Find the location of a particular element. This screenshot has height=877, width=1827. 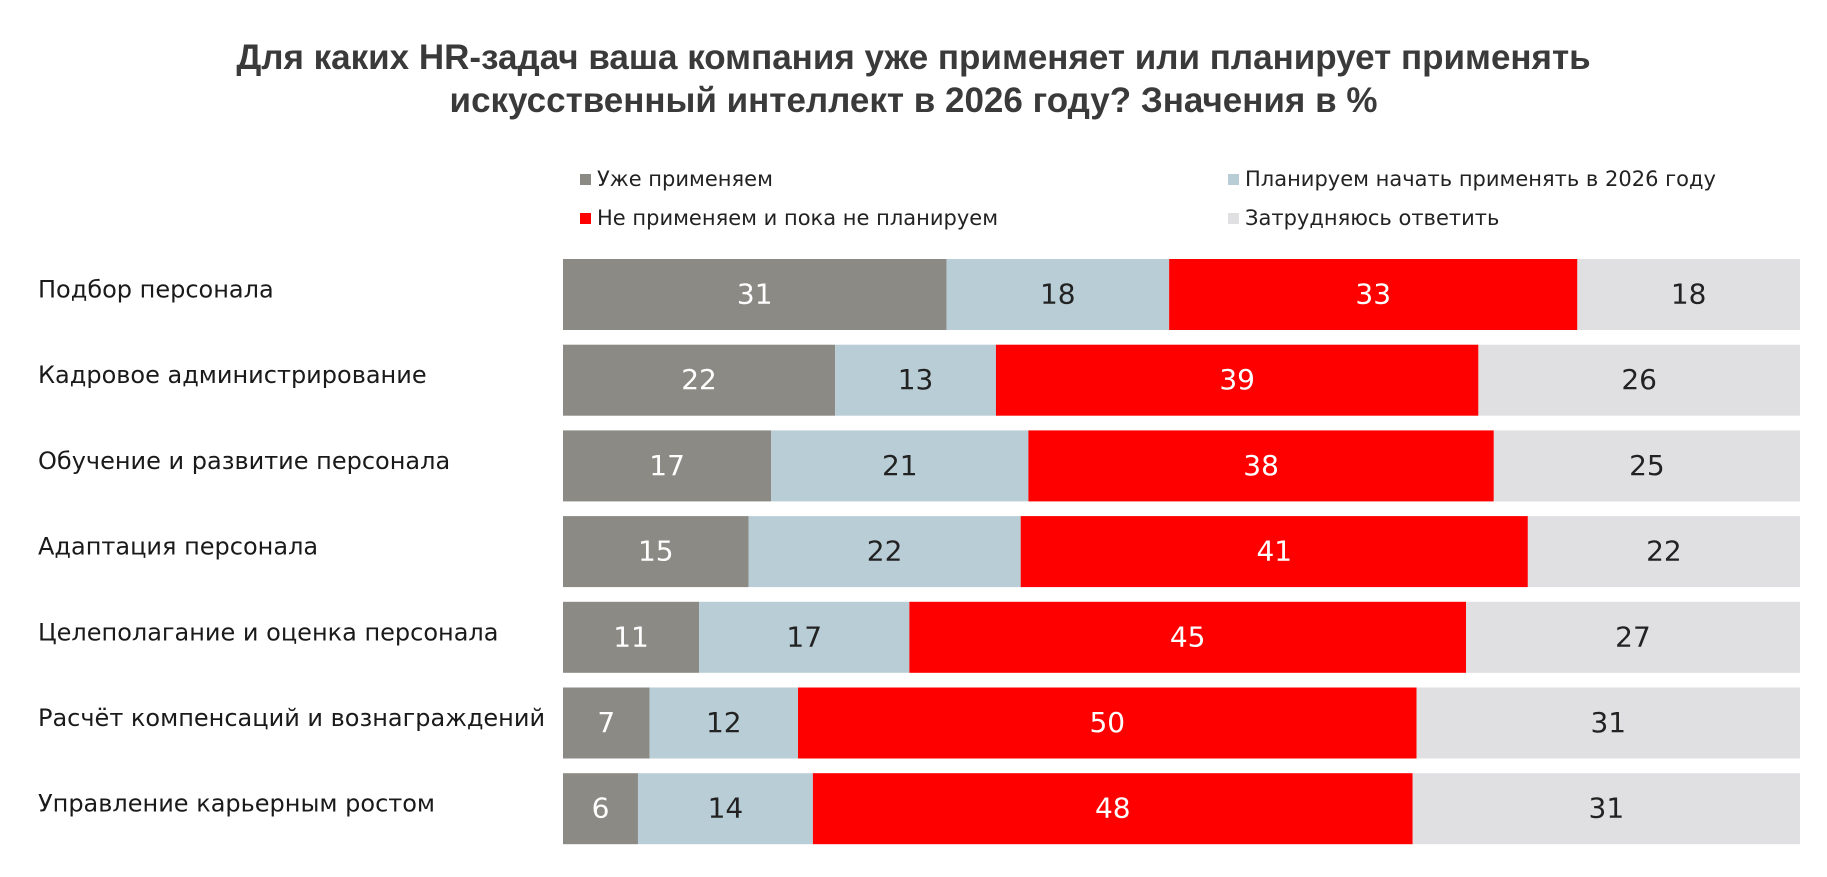

legend-label-already-use: Уже применяем is located at coordinates (685, 179).